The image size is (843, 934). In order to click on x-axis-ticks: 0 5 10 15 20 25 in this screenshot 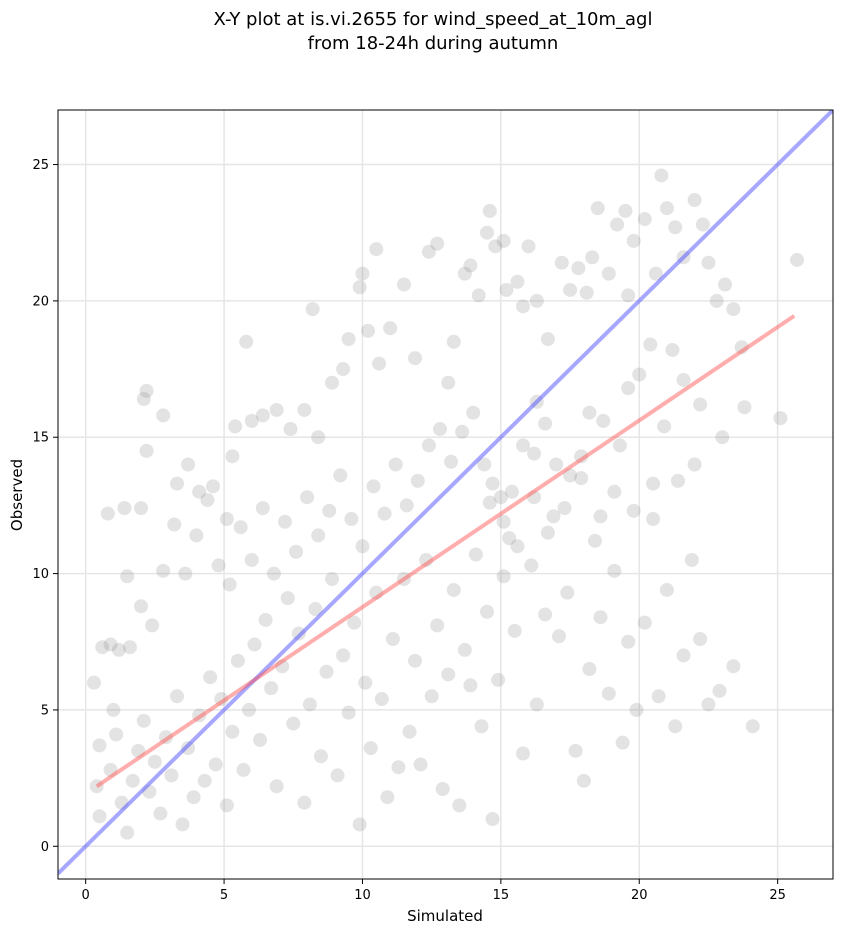, I will do `click(434, 891)`.